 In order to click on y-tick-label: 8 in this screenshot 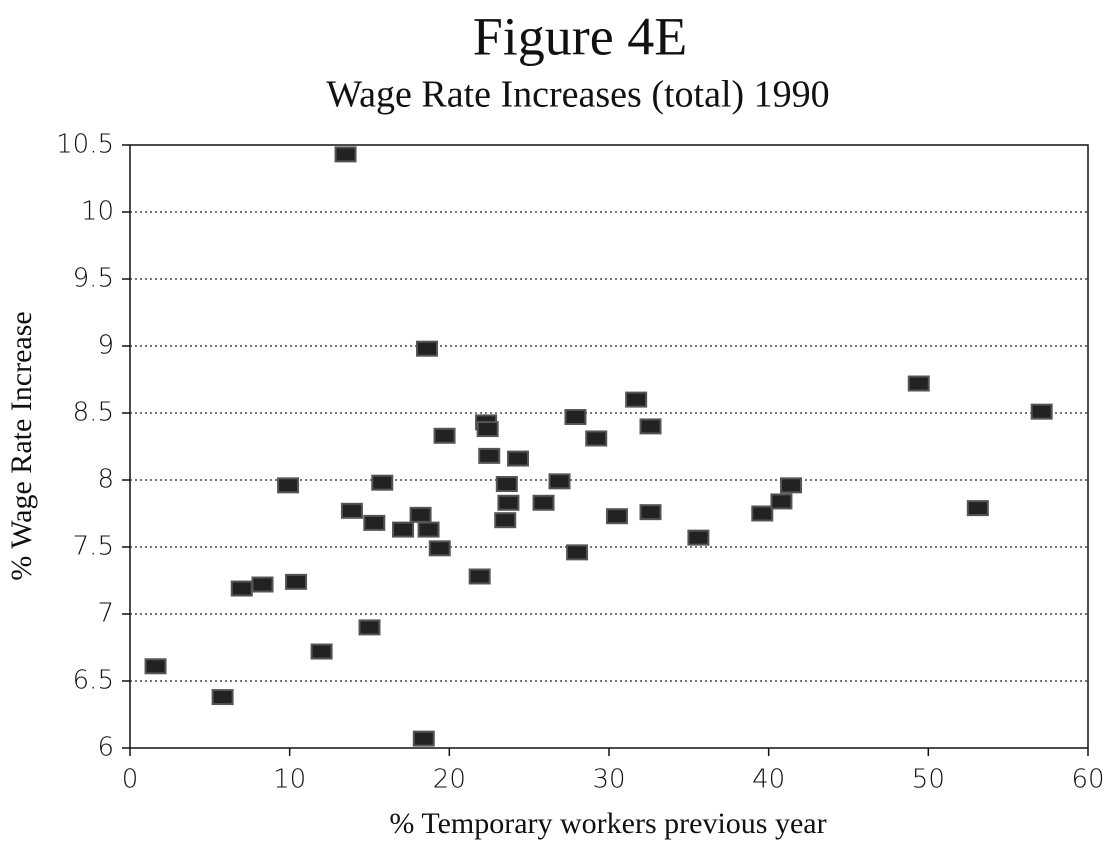, I will do `click(105, 480)`.